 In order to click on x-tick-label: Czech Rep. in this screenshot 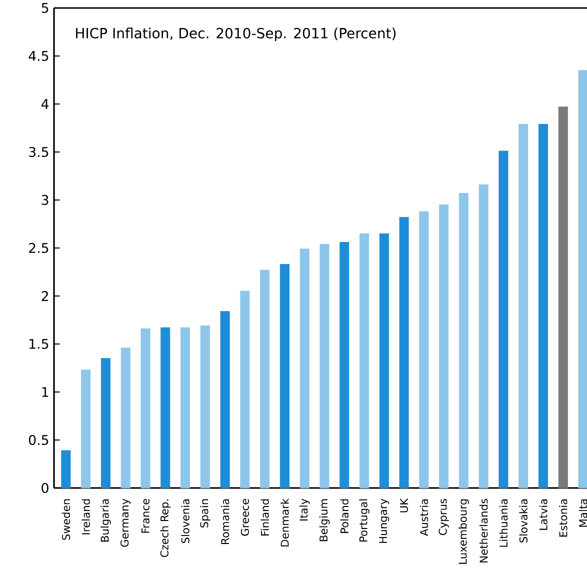, I will do `click(165, 529)`.